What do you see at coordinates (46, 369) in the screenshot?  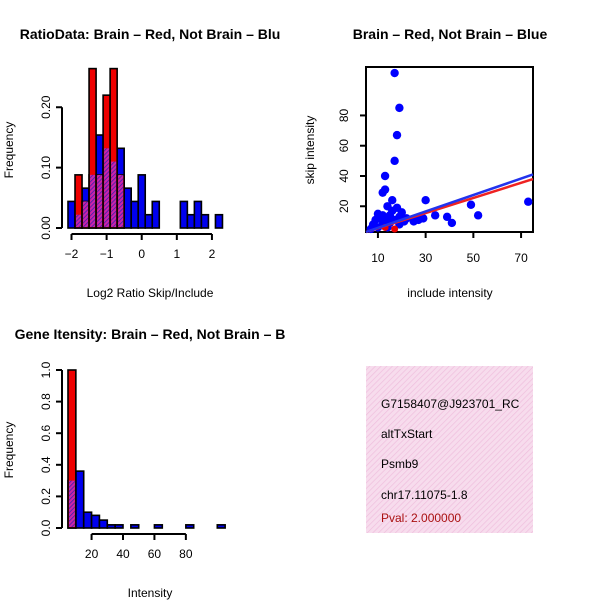 I see `gene-intensity-y-tick-label-5: 1.0` at bounding box center [46, 369].